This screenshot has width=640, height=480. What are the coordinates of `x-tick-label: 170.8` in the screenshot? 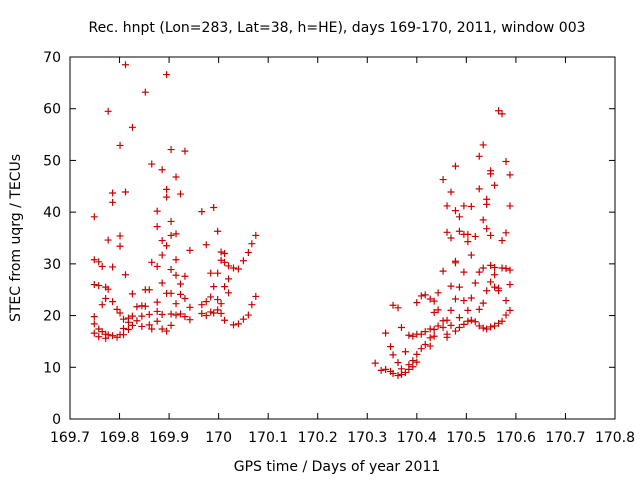 It's located at (615, 438).